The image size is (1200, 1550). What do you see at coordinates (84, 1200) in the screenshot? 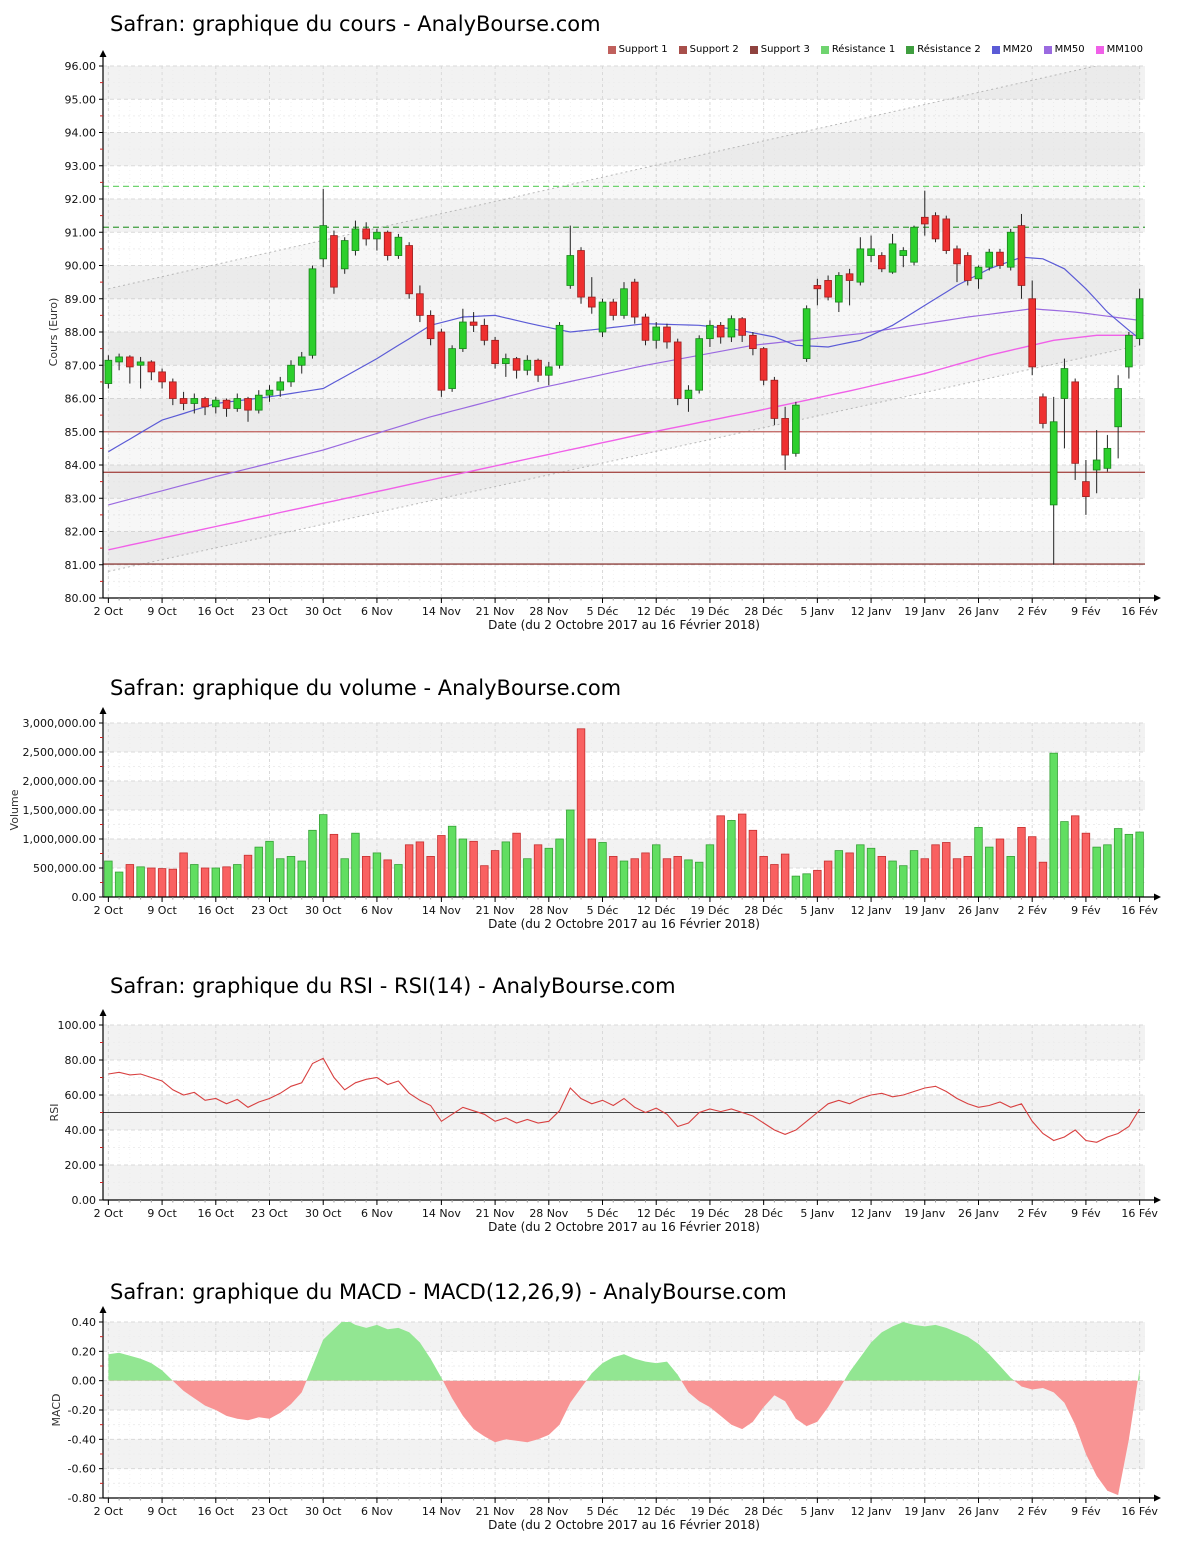
I see `y-tick-label: 0.00` at bounding box center [84, 1200].